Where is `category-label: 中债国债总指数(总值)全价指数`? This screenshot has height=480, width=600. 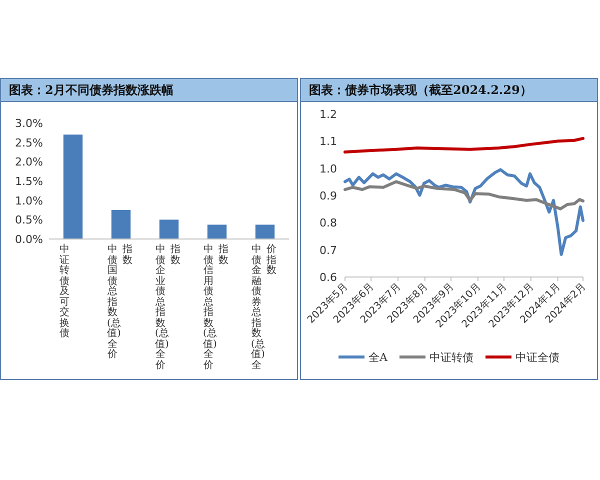
category-label: 中债国债总指数(总值)全价指数 is located at coordinates (119, 302).